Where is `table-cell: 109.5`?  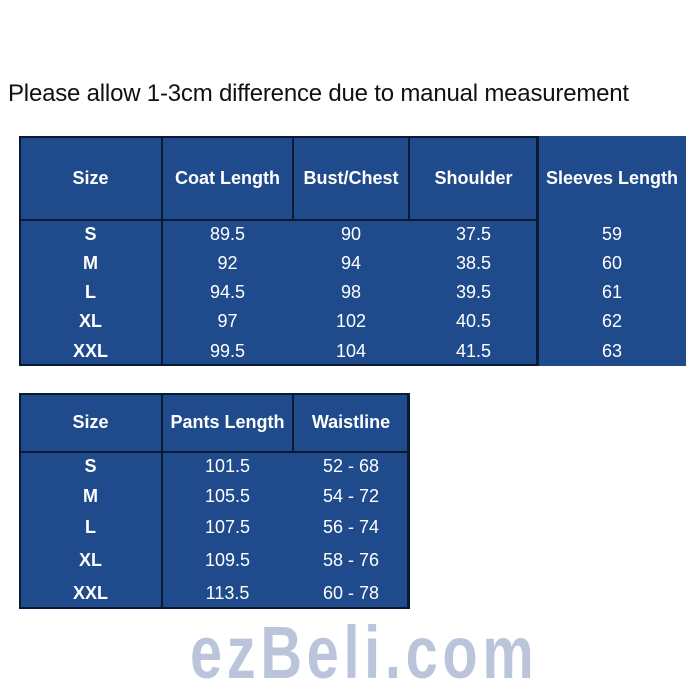 table-cell: 109.5 is located at coordinates (227, 560).